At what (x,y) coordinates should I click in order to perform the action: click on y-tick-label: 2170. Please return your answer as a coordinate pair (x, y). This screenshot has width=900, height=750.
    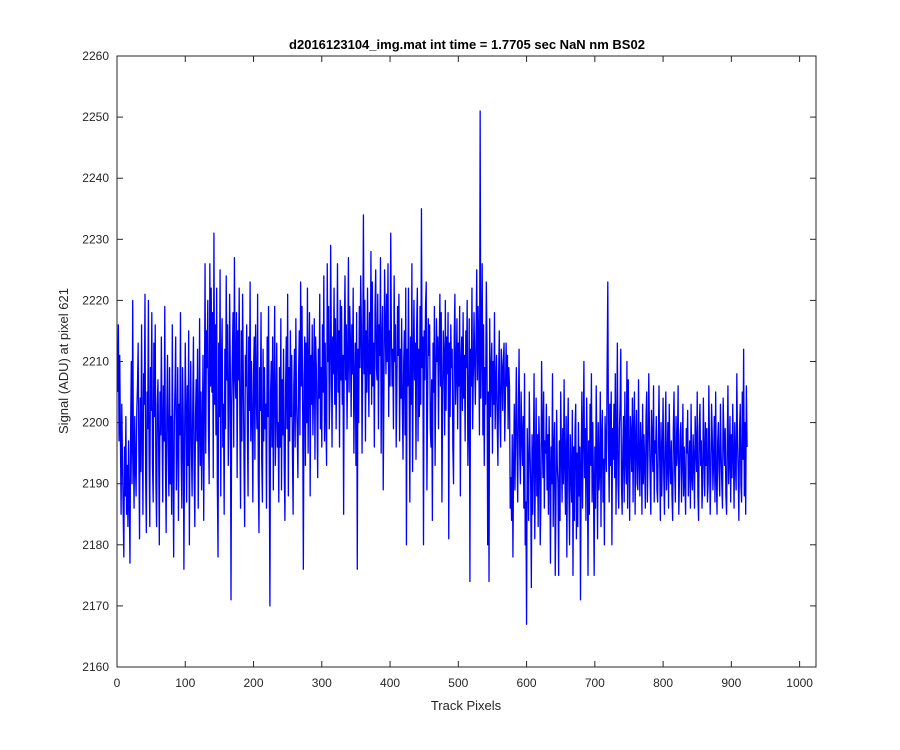
    Looking at the image, I should click on (95, 606).